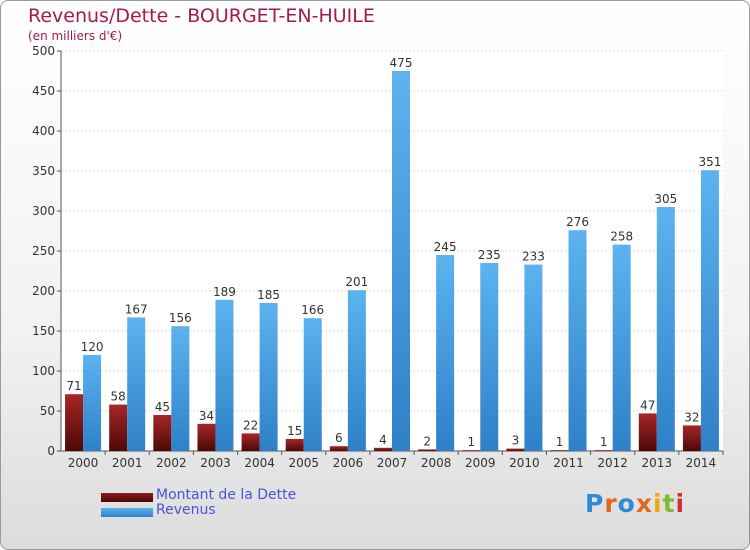 The width and height of the screenshot is (750, 550). Describe the element at coordinates (75, 36) in the screenshot. I see `chart-subtitle: (en milliers d'€)` at that location.